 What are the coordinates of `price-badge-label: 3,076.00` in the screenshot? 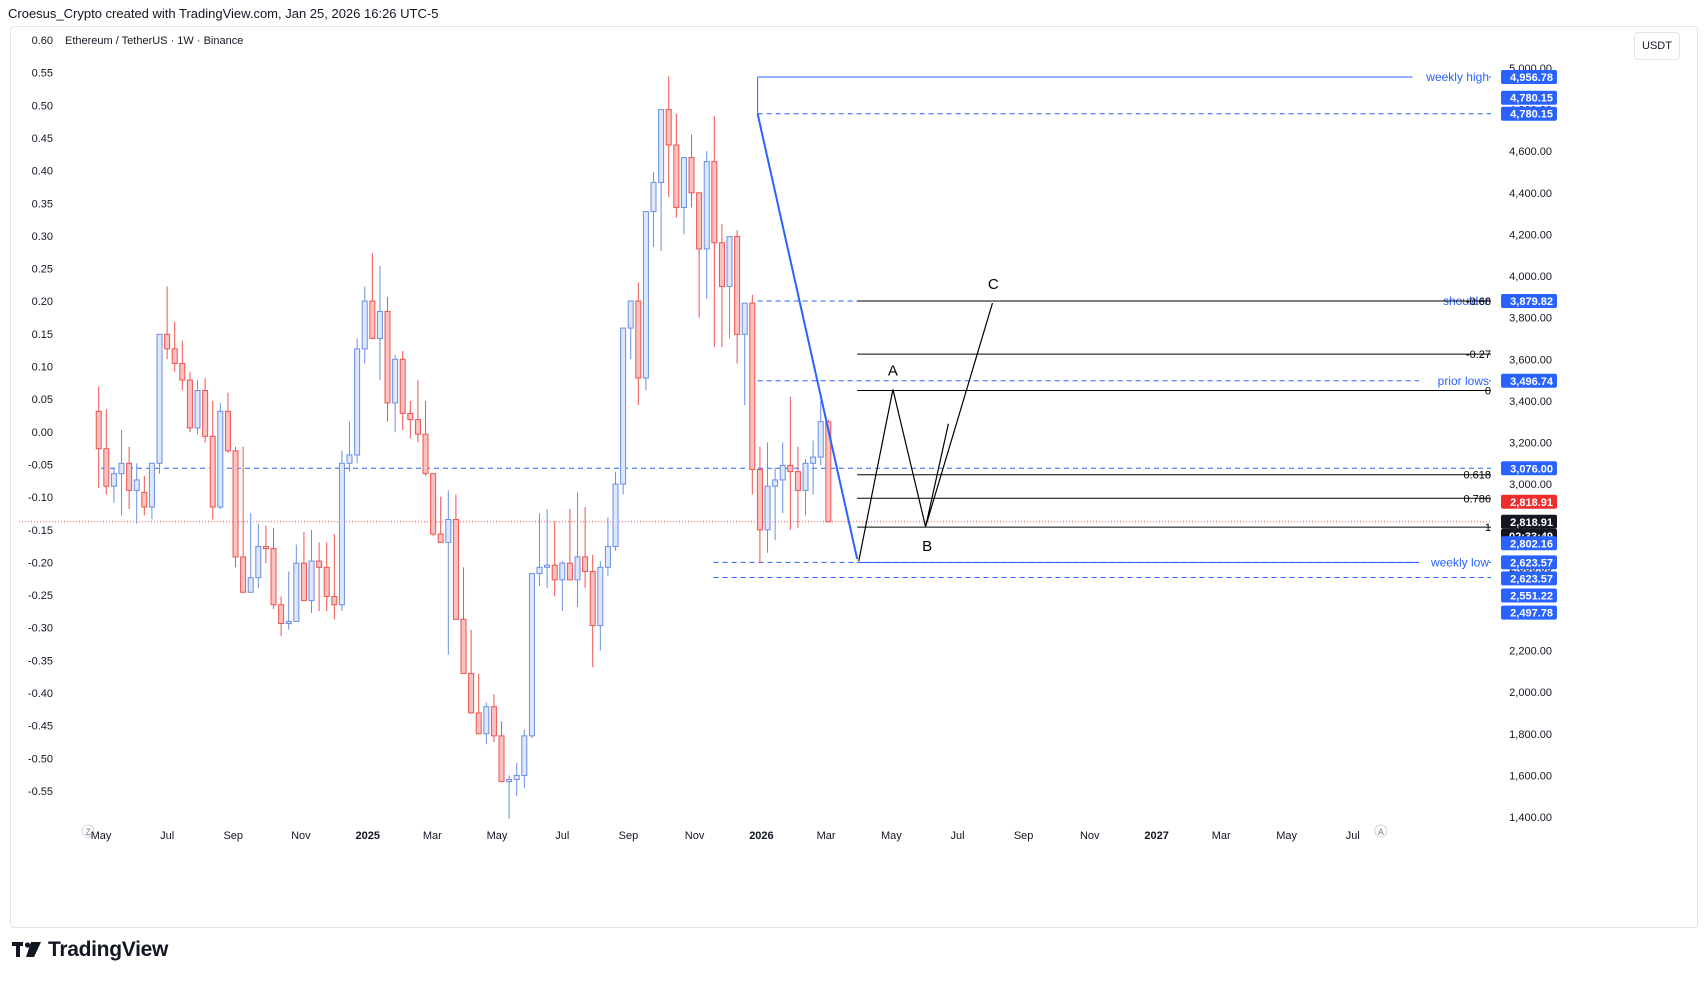 It's located at (1531, 469).